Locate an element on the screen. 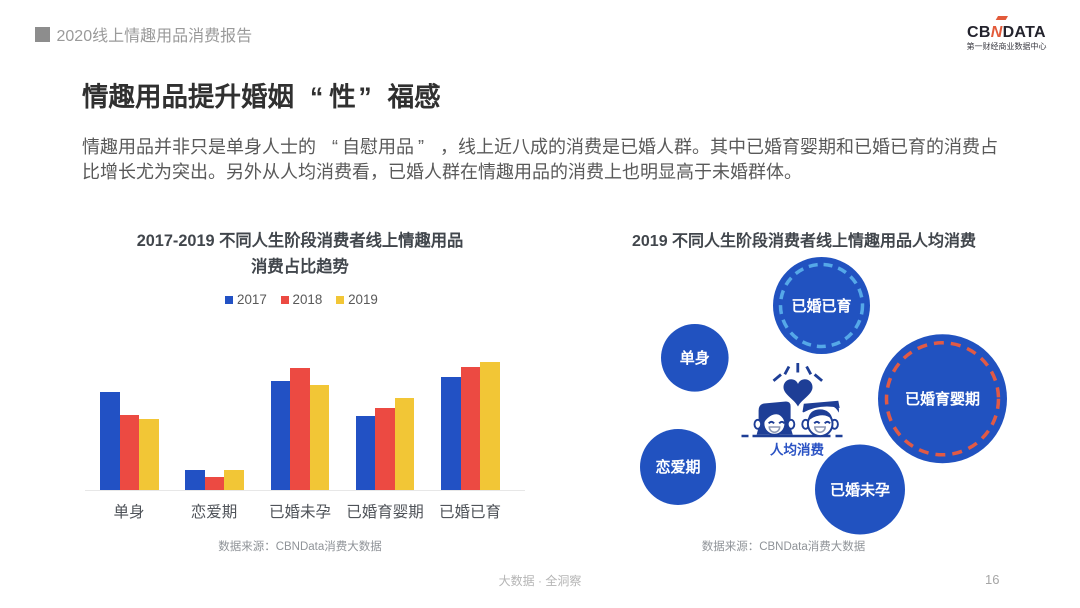 This screenshot has width=1080, height=608. svg-text: 已婚育婴期 is located at coordinates (942, 399).